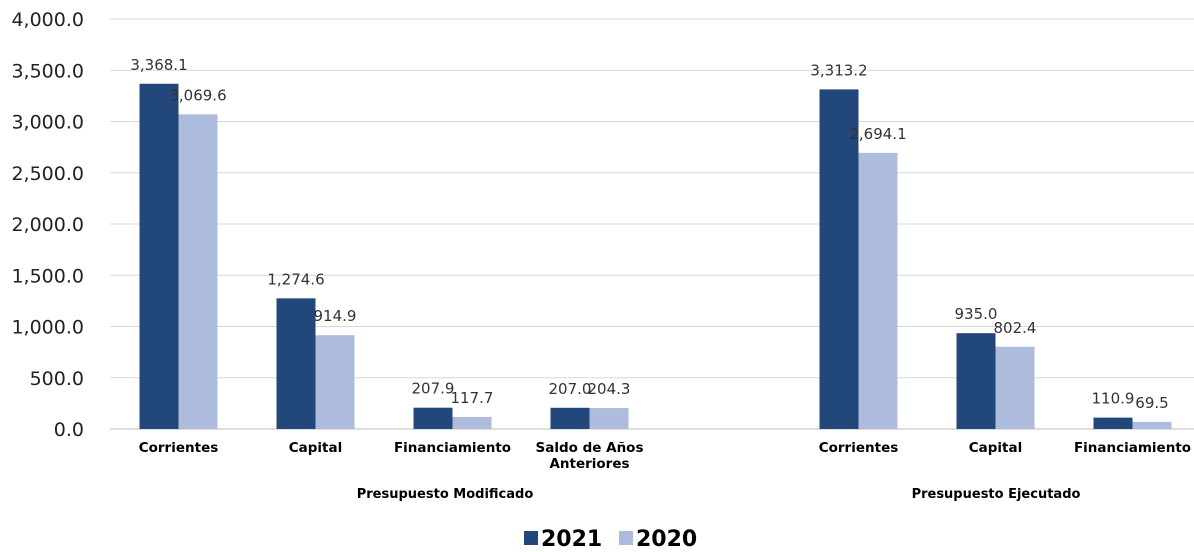  Describe the element at coordinates (1151, 403) in the screenshot. I see `data-label-2020: 69.5` at that location.